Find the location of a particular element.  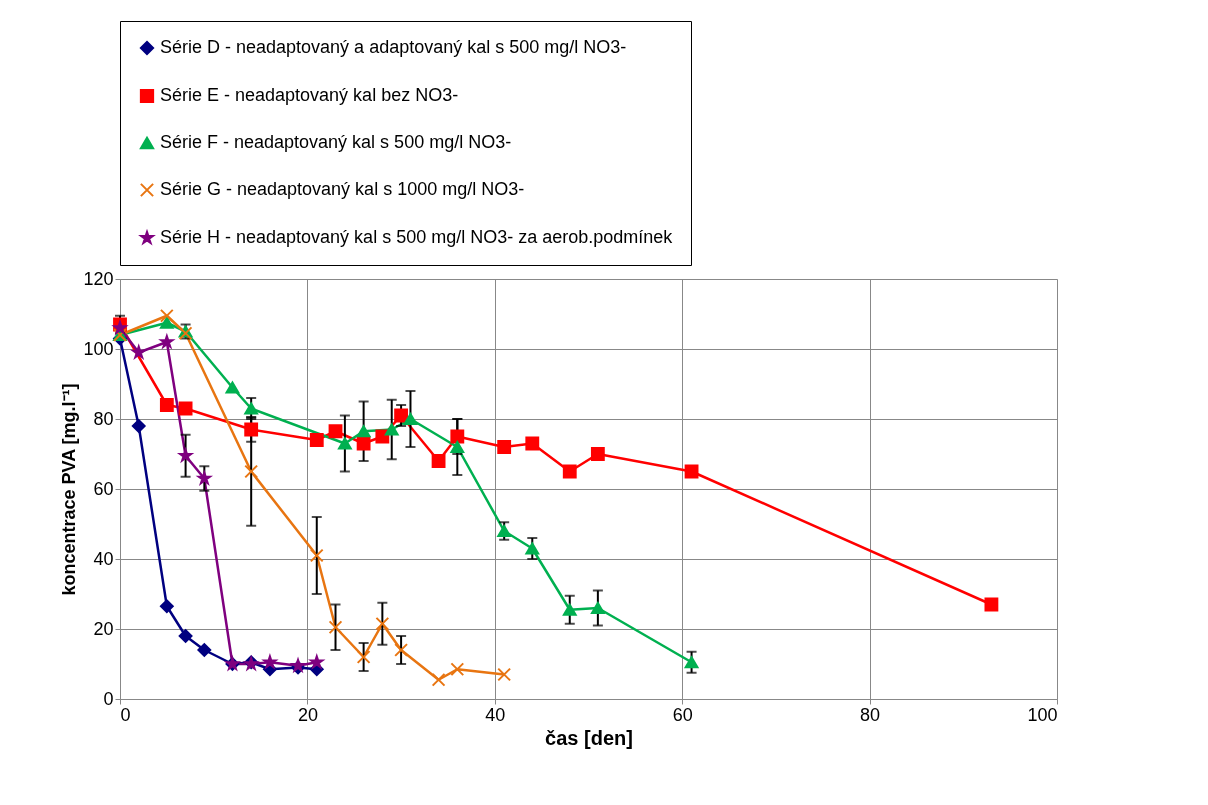

legend-label: Série H - neadaptovaný kal s 500 mg/l NO3- za aerob.podmínek is located at coordinates (417, 237).